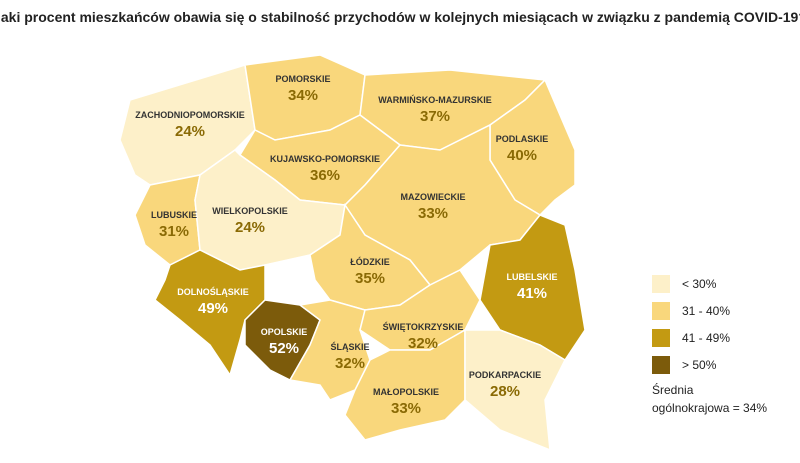  I want to click on region-name: MAZOWIECKIE, so click(433, 197).